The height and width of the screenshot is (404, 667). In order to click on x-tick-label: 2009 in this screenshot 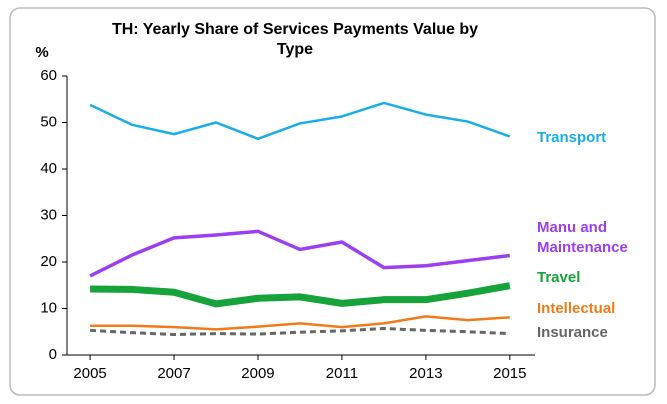, I will do `click(257, 373)`.